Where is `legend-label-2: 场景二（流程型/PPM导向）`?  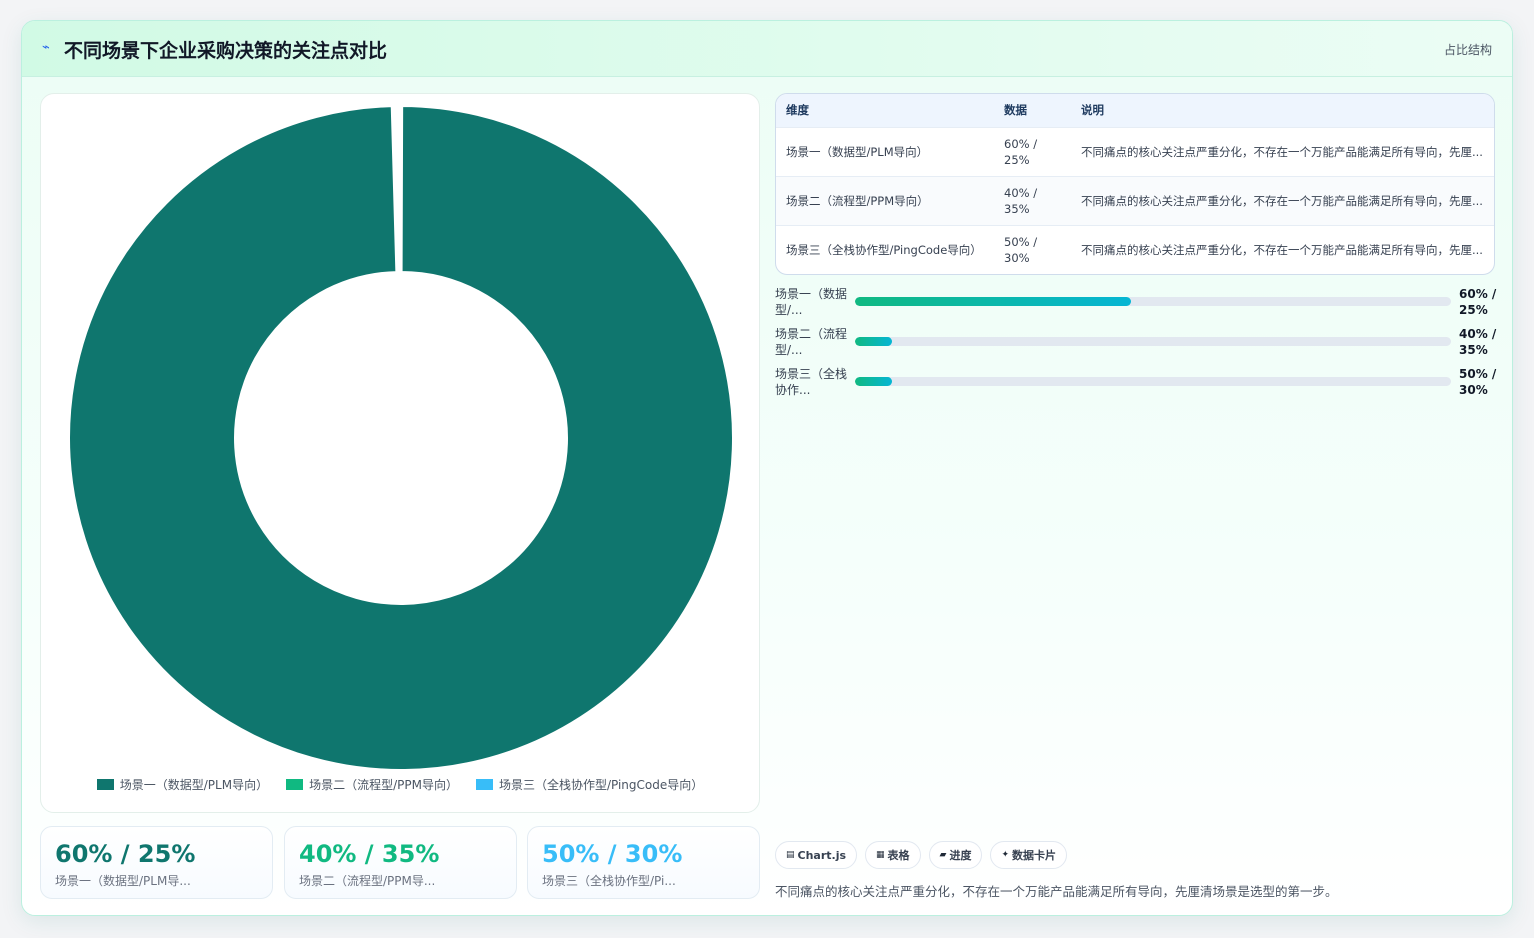
legend-label-2: 场景二（流程型/PPM导向） is located at coordinates (383, 785).